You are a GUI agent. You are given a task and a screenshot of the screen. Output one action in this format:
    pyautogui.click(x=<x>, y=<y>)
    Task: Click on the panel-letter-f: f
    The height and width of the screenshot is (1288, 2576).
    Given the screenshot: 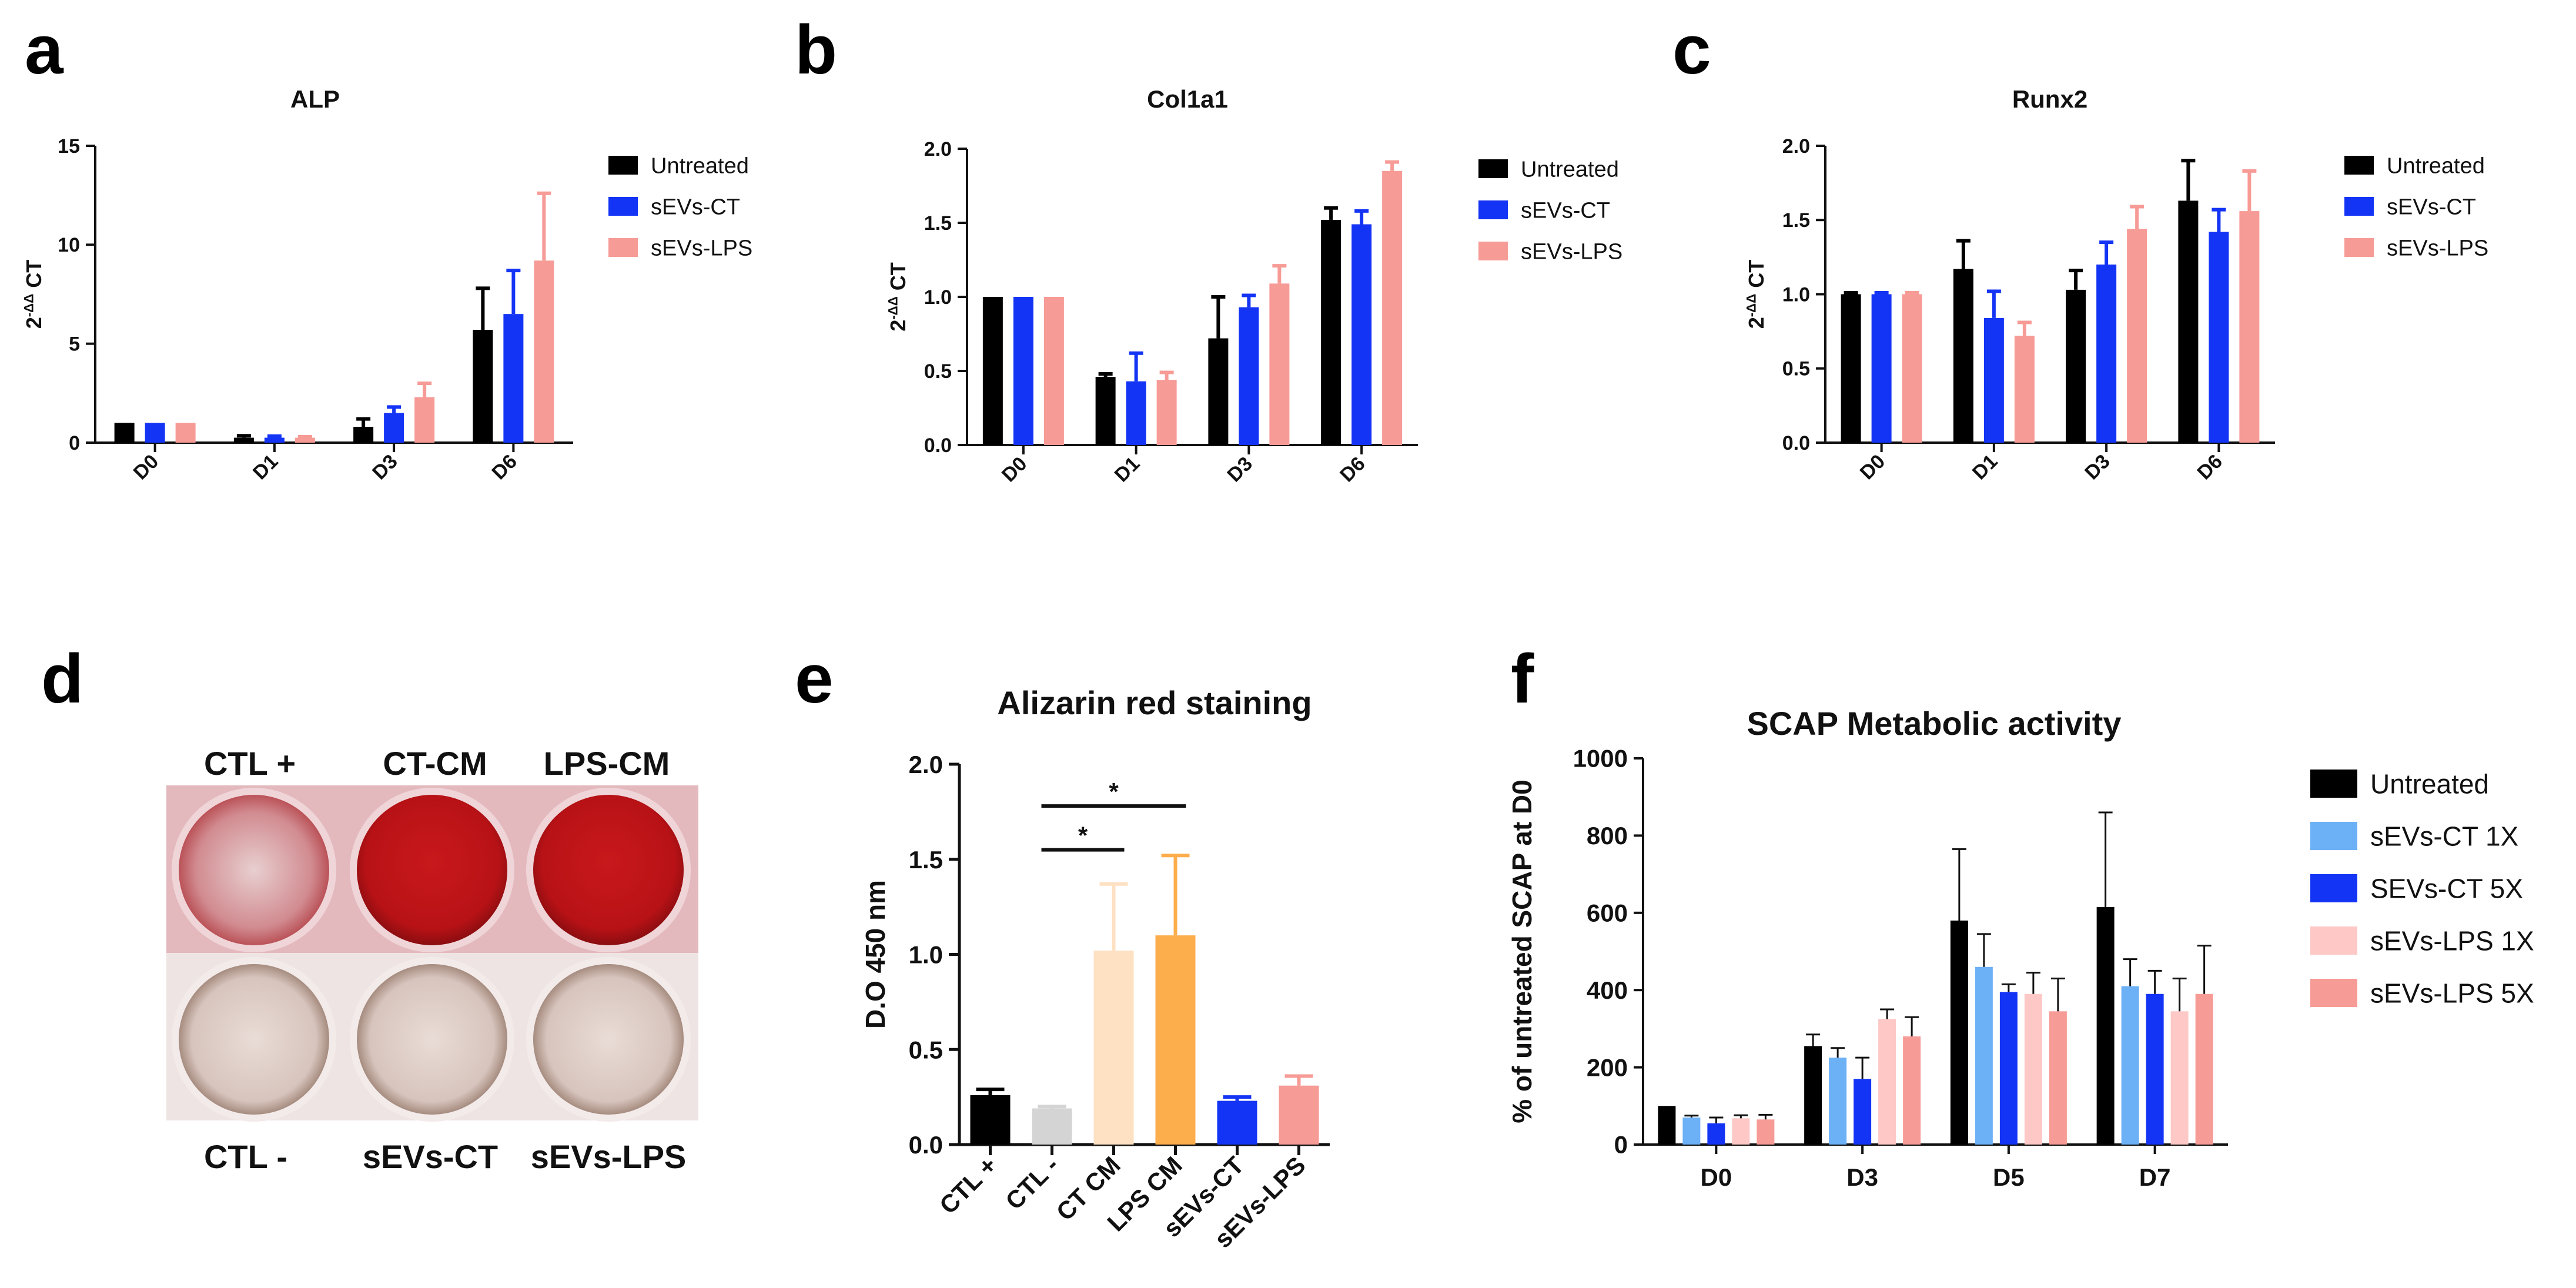 What is the action you would take?
    pyautogui.click(x=1522, y=679)
    